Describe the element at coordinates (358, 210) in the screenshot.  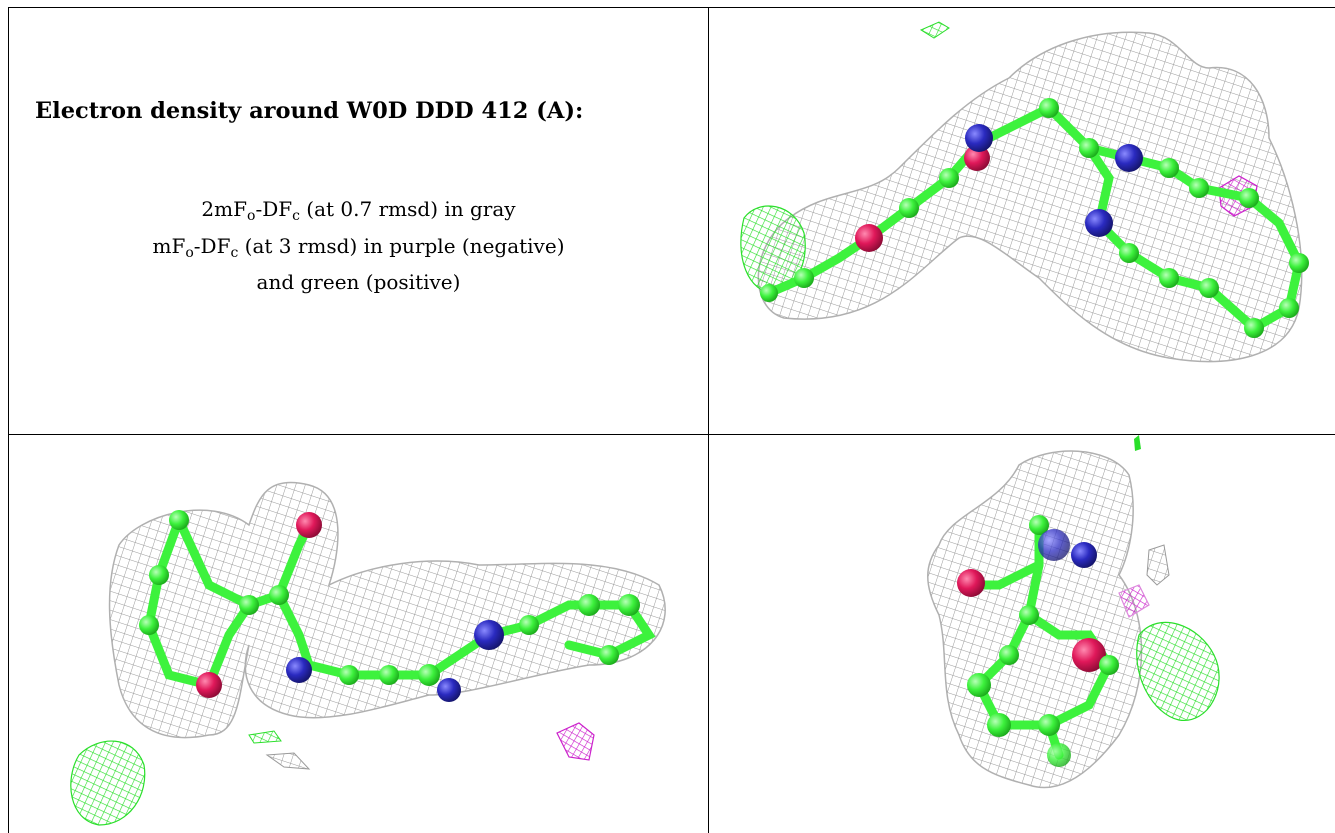
I see `description-line-1: 2mFo-DFc (at 0.7 rmsd) in gray` at that location.